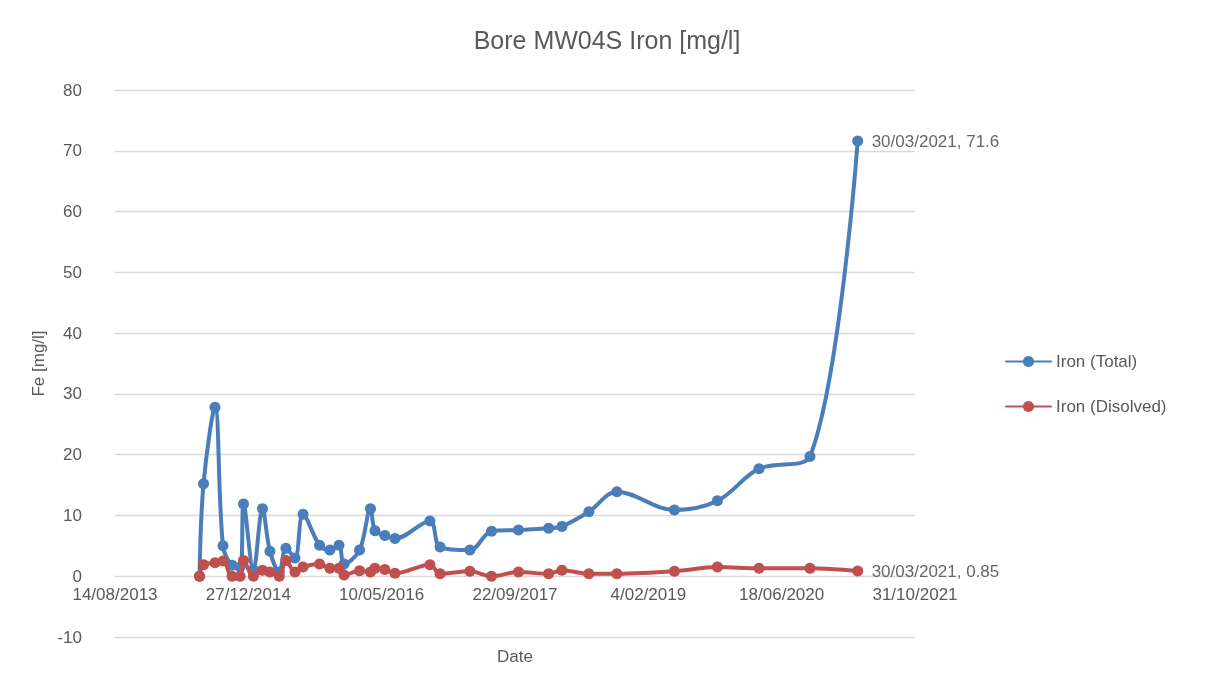 Image resolution: width=1214 pixels, height=693 pixels. I want to click on y-tick-label: -10, so click(69, 637).